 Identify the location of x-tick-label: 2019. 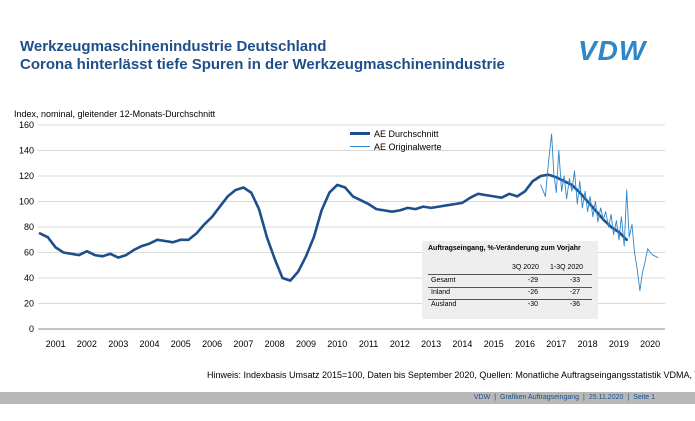
(619, 344).